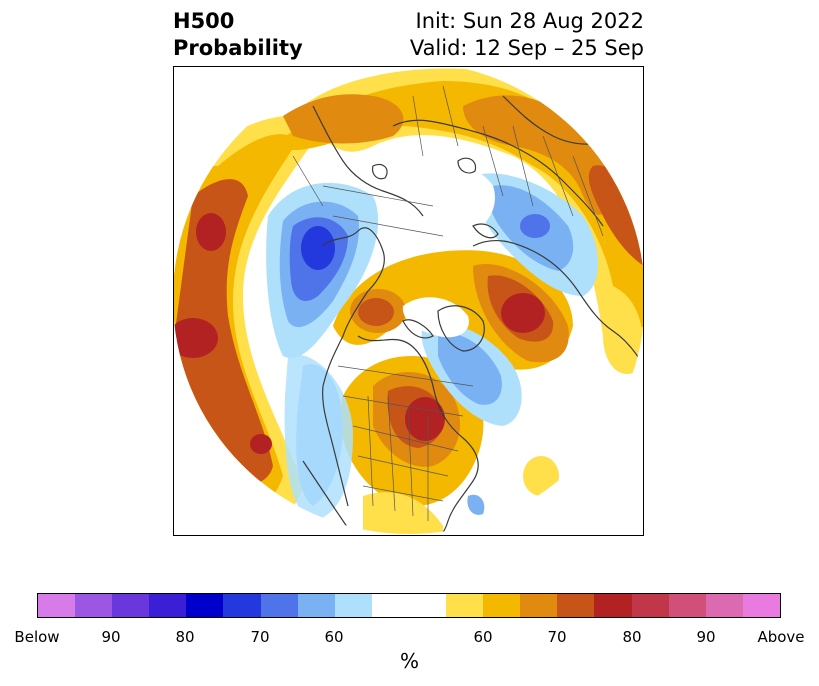 The height and width of the screenshot is (686, 819). Describe the element at coordinates (476, 504) in the screenshot. I see `gulf-below` at that location.